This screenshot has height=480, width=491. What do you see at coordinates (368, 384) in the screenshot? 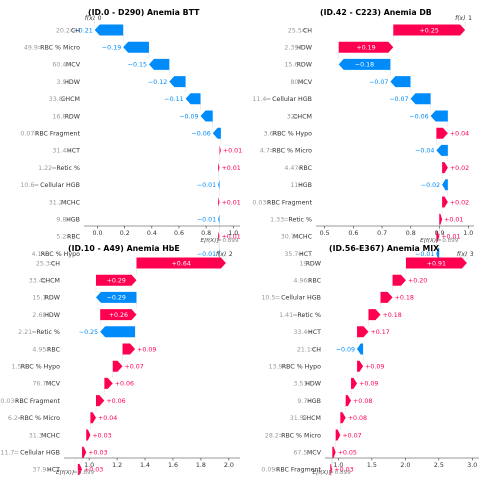
I see `contribution-label: +0.09` at bounding box center [368, 384].